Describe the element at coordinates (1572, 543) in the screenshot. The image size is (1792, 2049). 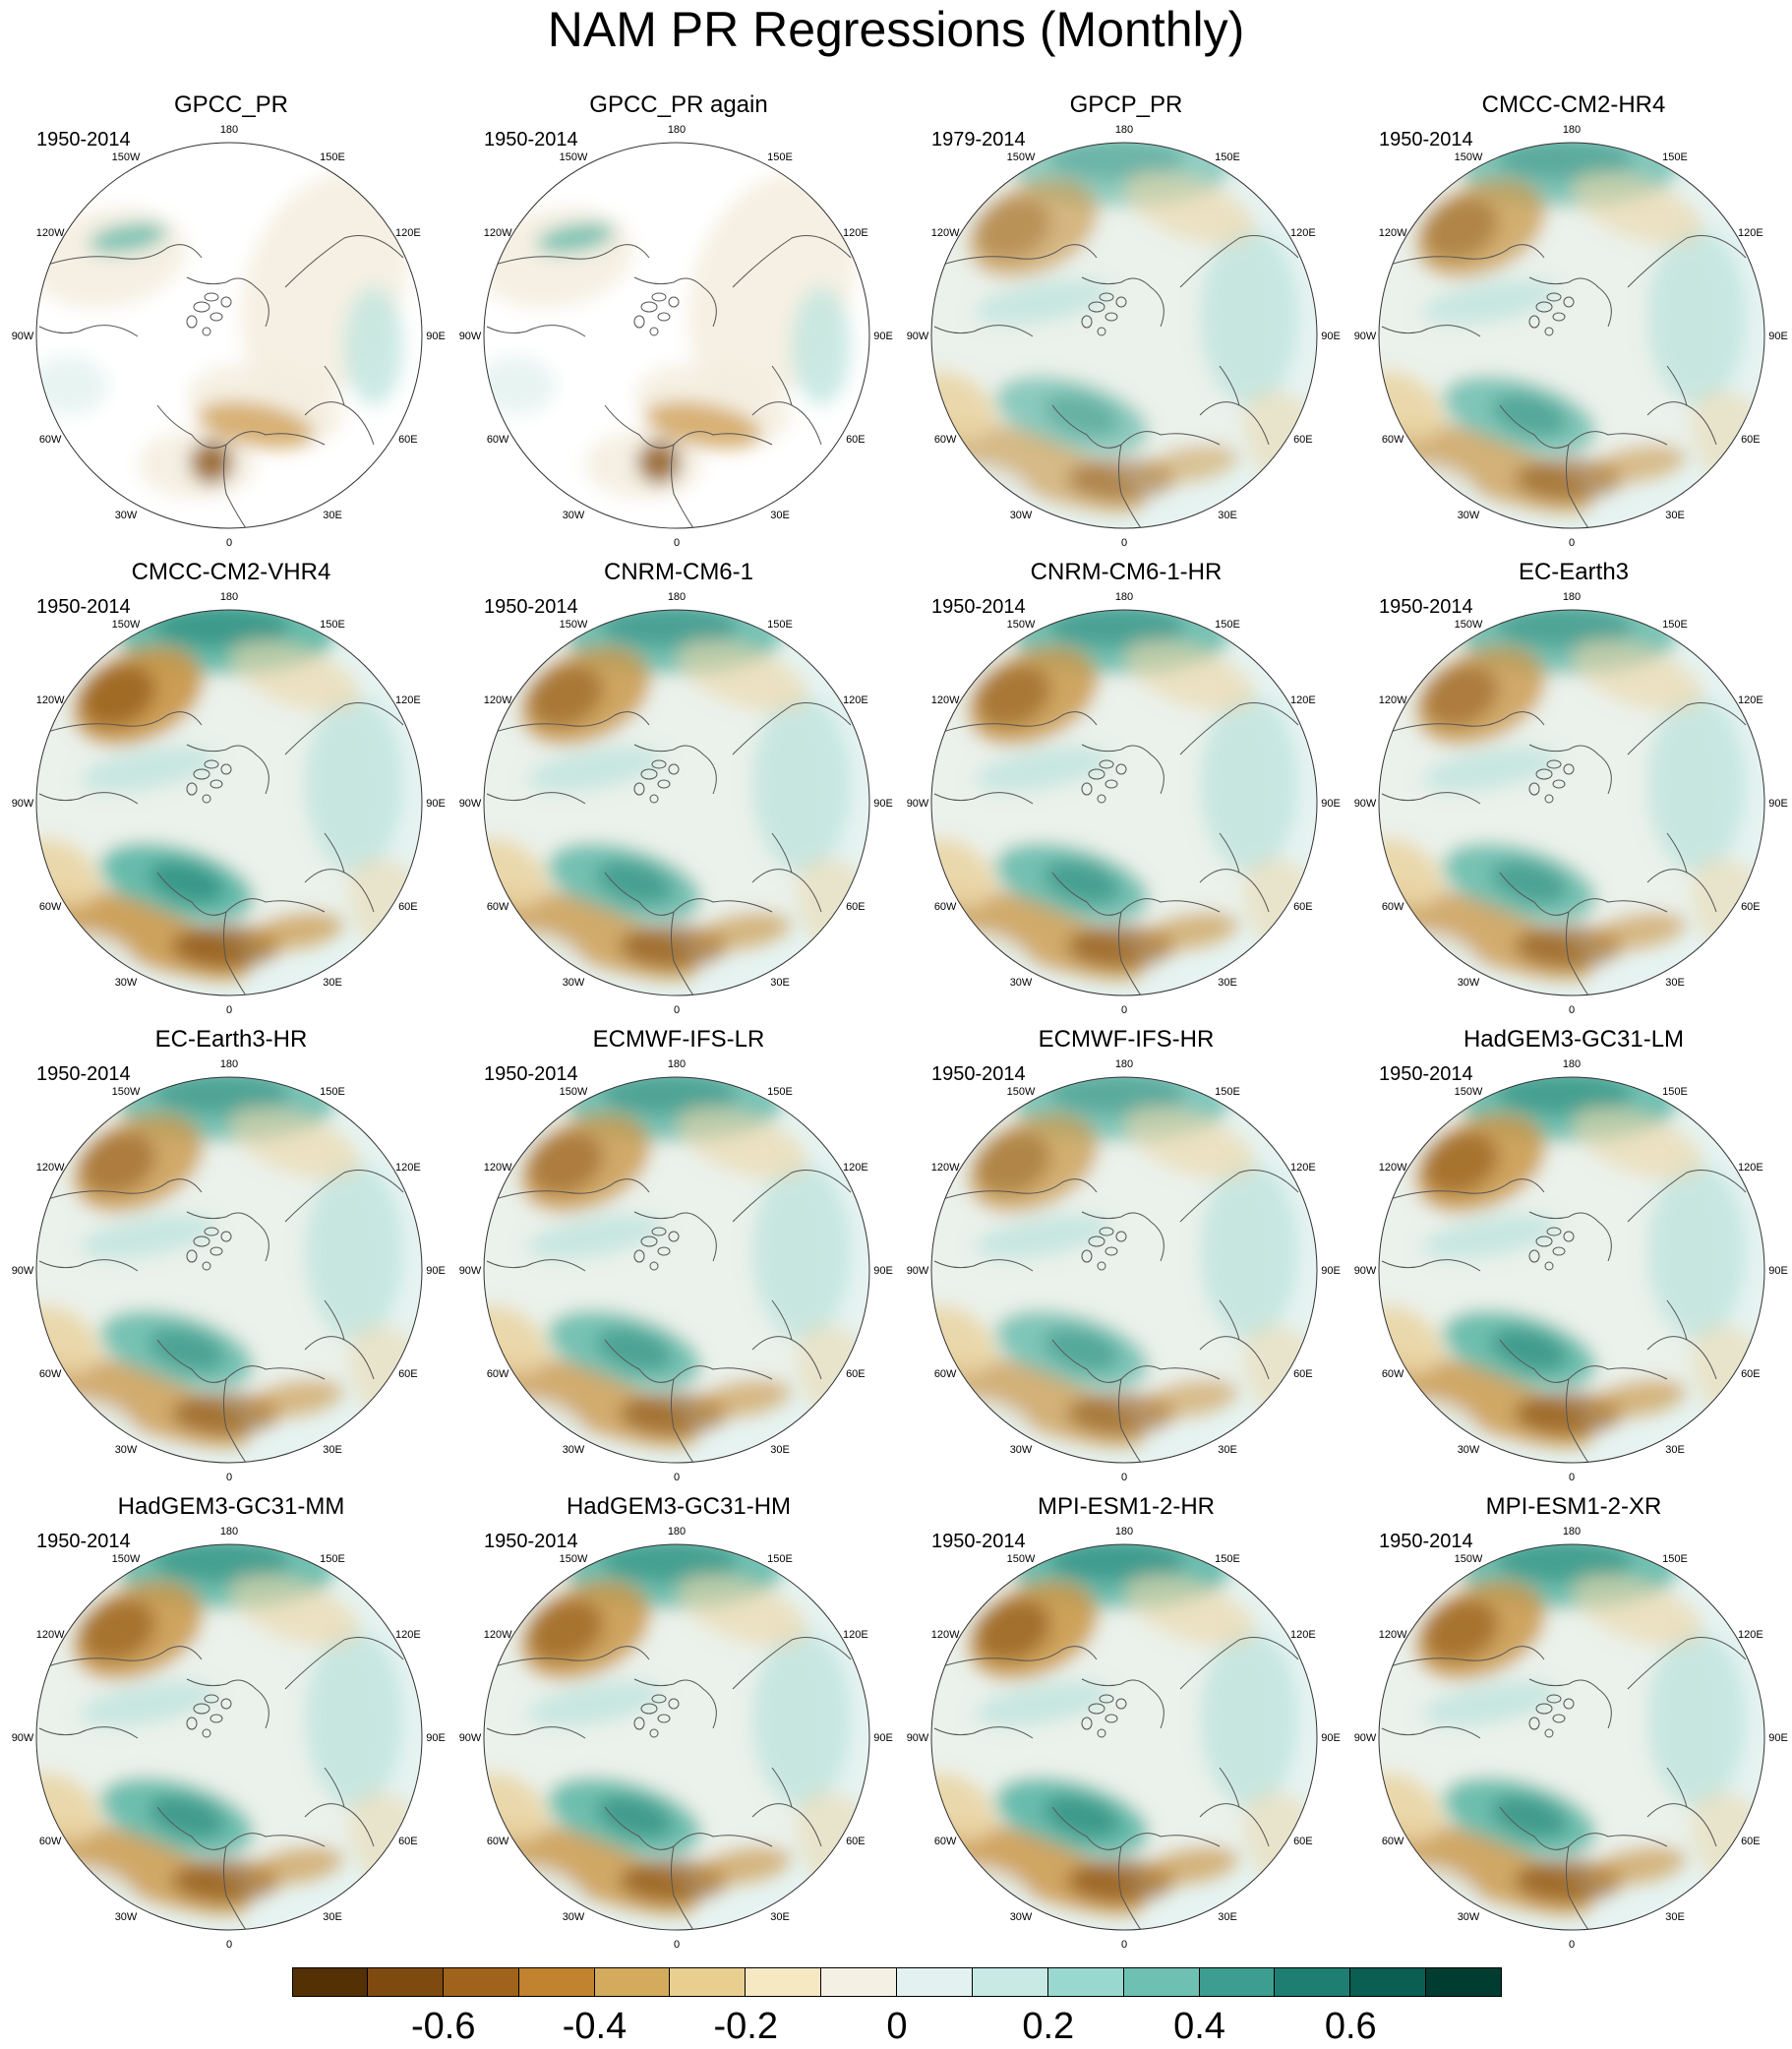
I see `longitude-label: 0` at that location.